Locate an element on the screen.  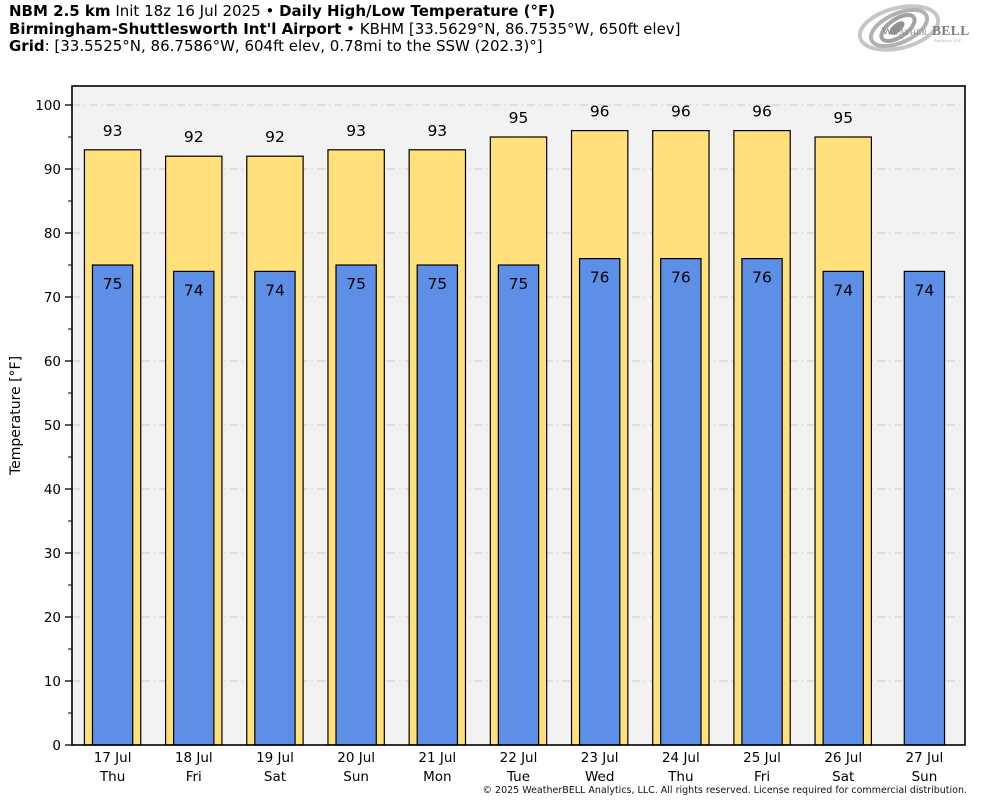
y-tick-label: 40 is located at coordinates (52, 490).